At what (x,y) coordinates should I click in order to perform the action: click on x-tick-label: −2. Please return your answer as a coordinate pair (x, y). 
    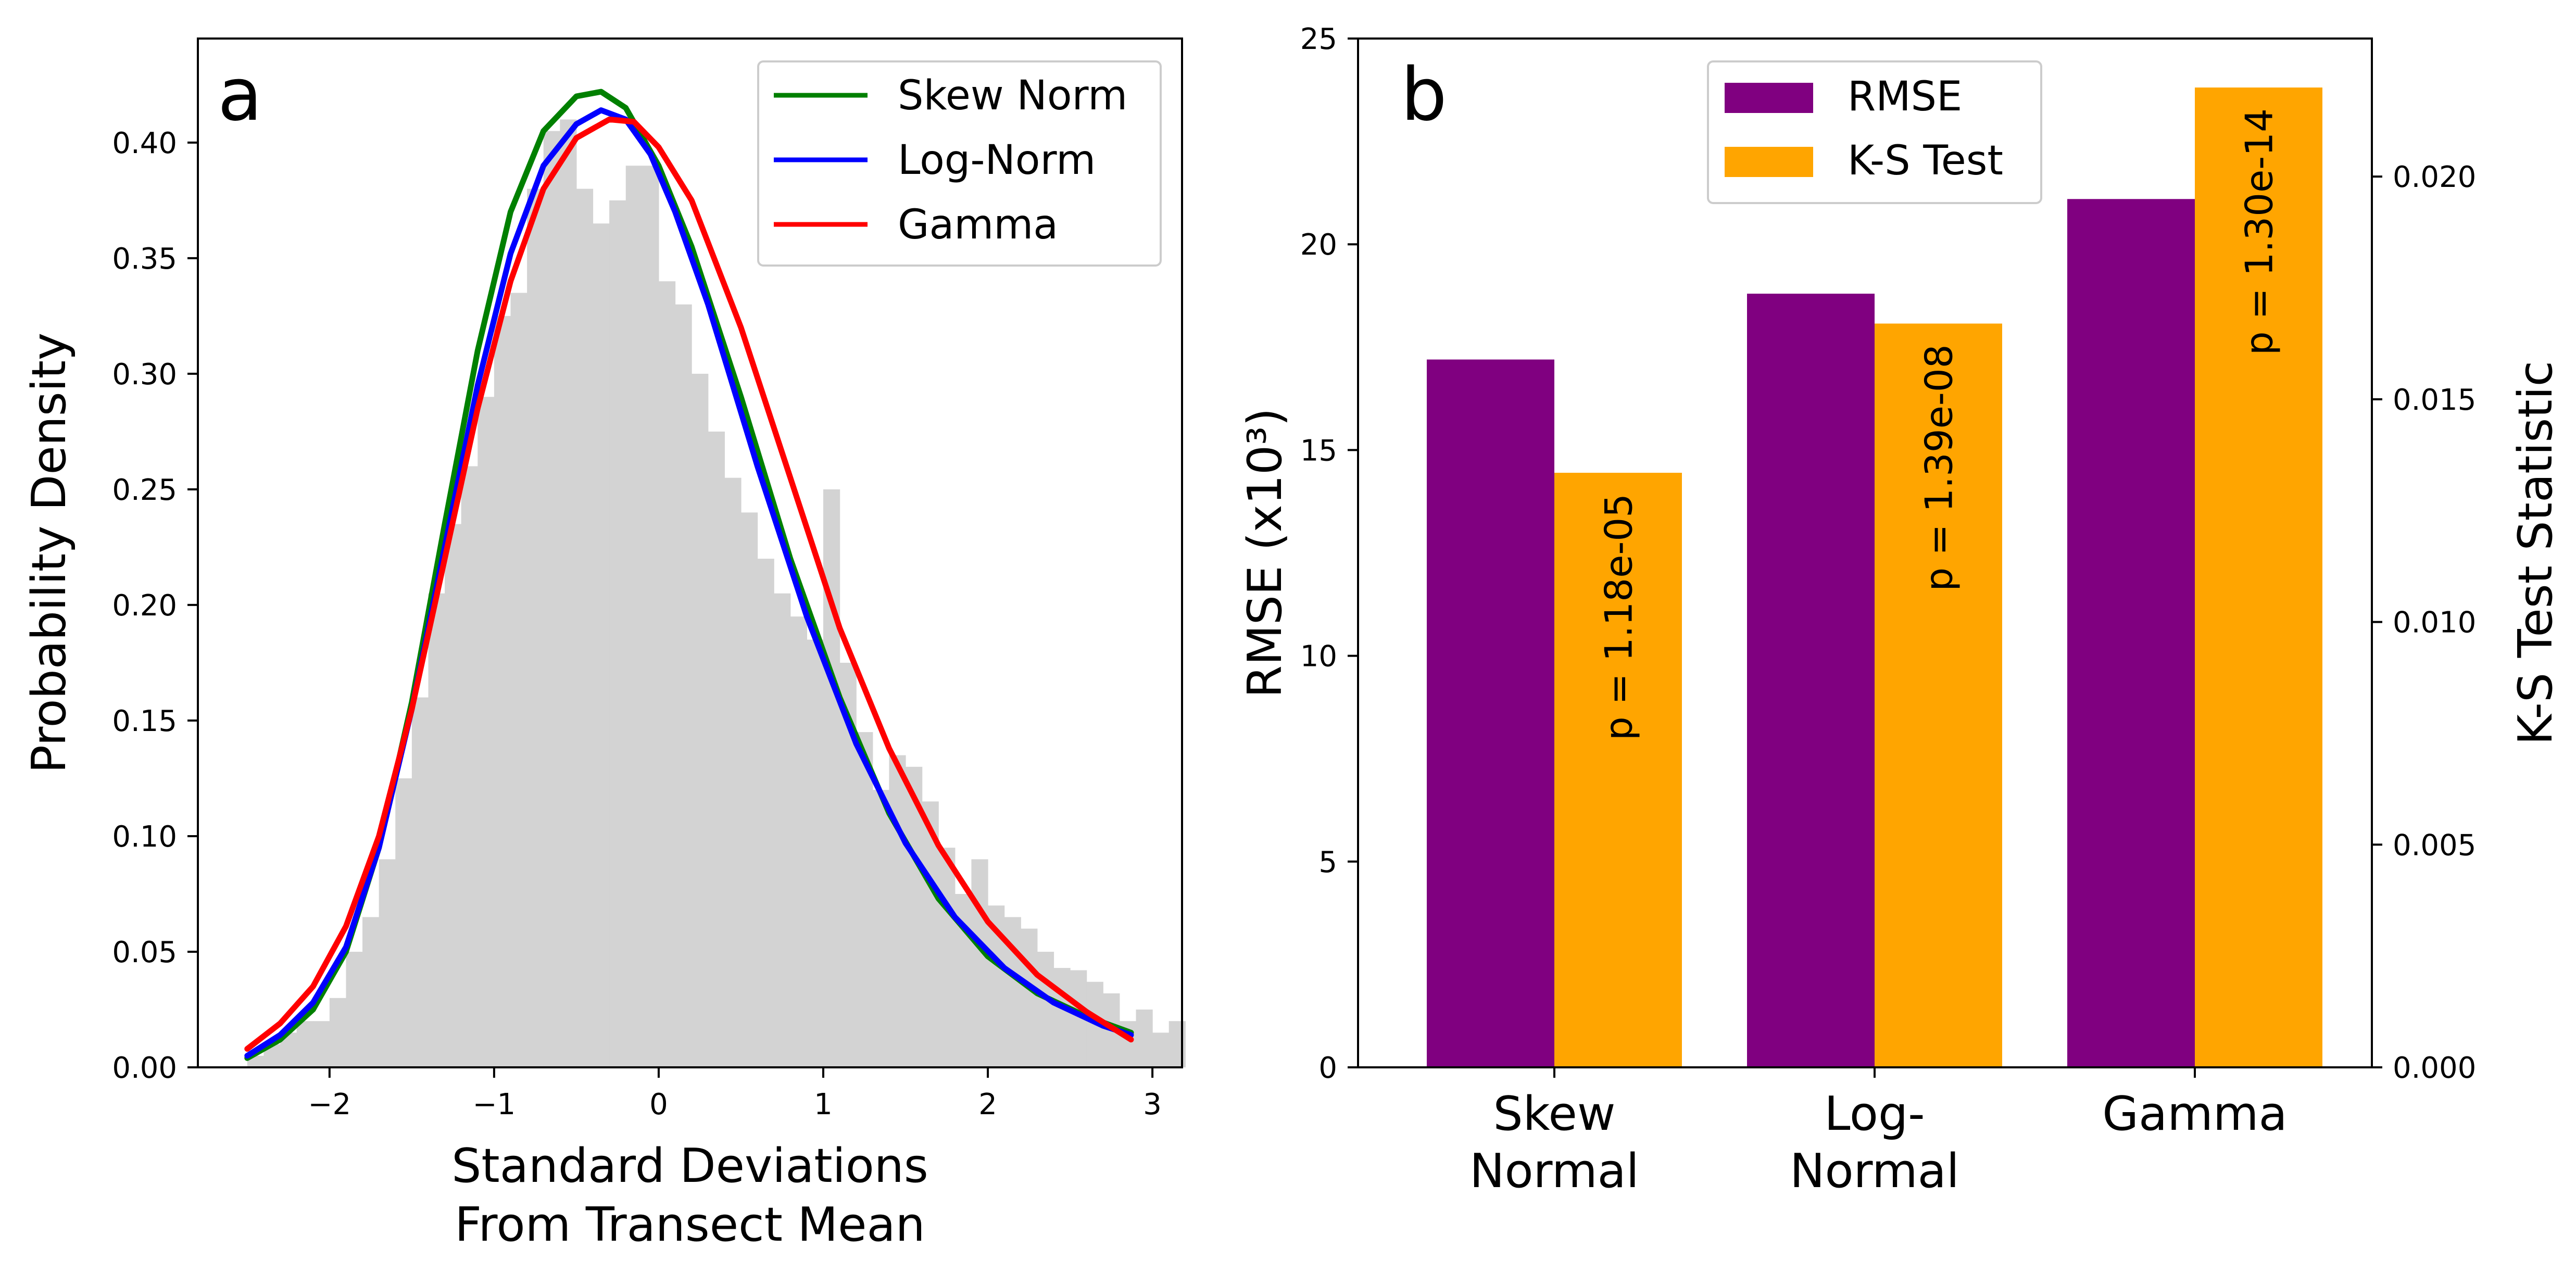
    Looking at the image, I should click on (330, 1104).